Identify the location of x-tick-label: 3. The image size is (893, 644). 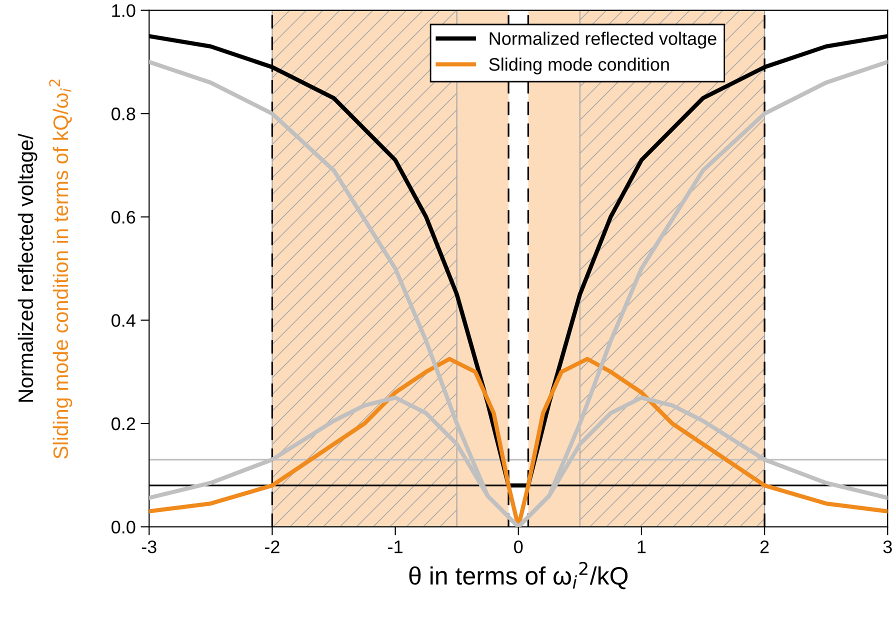
(887, 547).